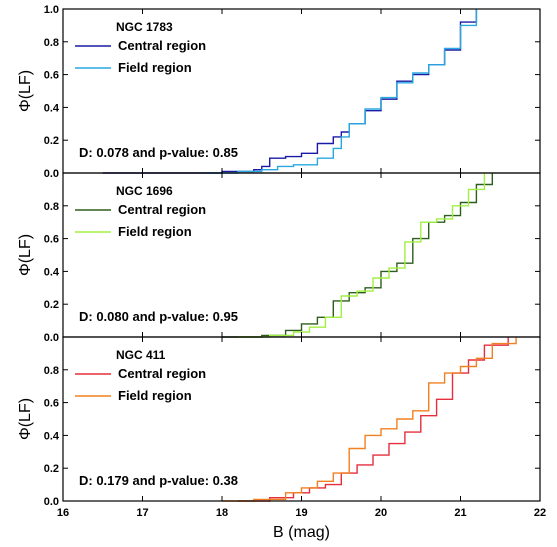 The image size is (557, 547). Describe the element at coordinates (158, 316) in the screenshot. I see `ks-annotation: D: 0.080 and p-value: 0.95` at that location.